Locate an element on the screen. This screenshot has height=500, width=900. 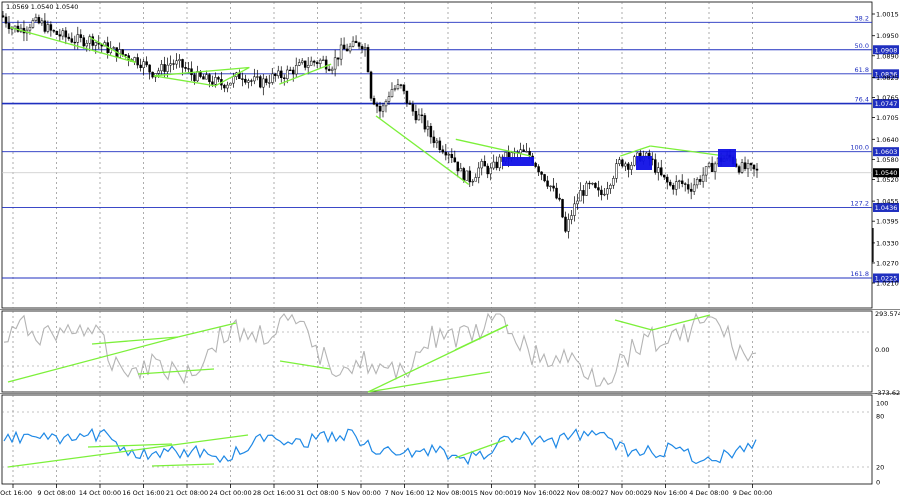
fib-price-tag-text: 1.0747 is located at coordinates (886, 104).